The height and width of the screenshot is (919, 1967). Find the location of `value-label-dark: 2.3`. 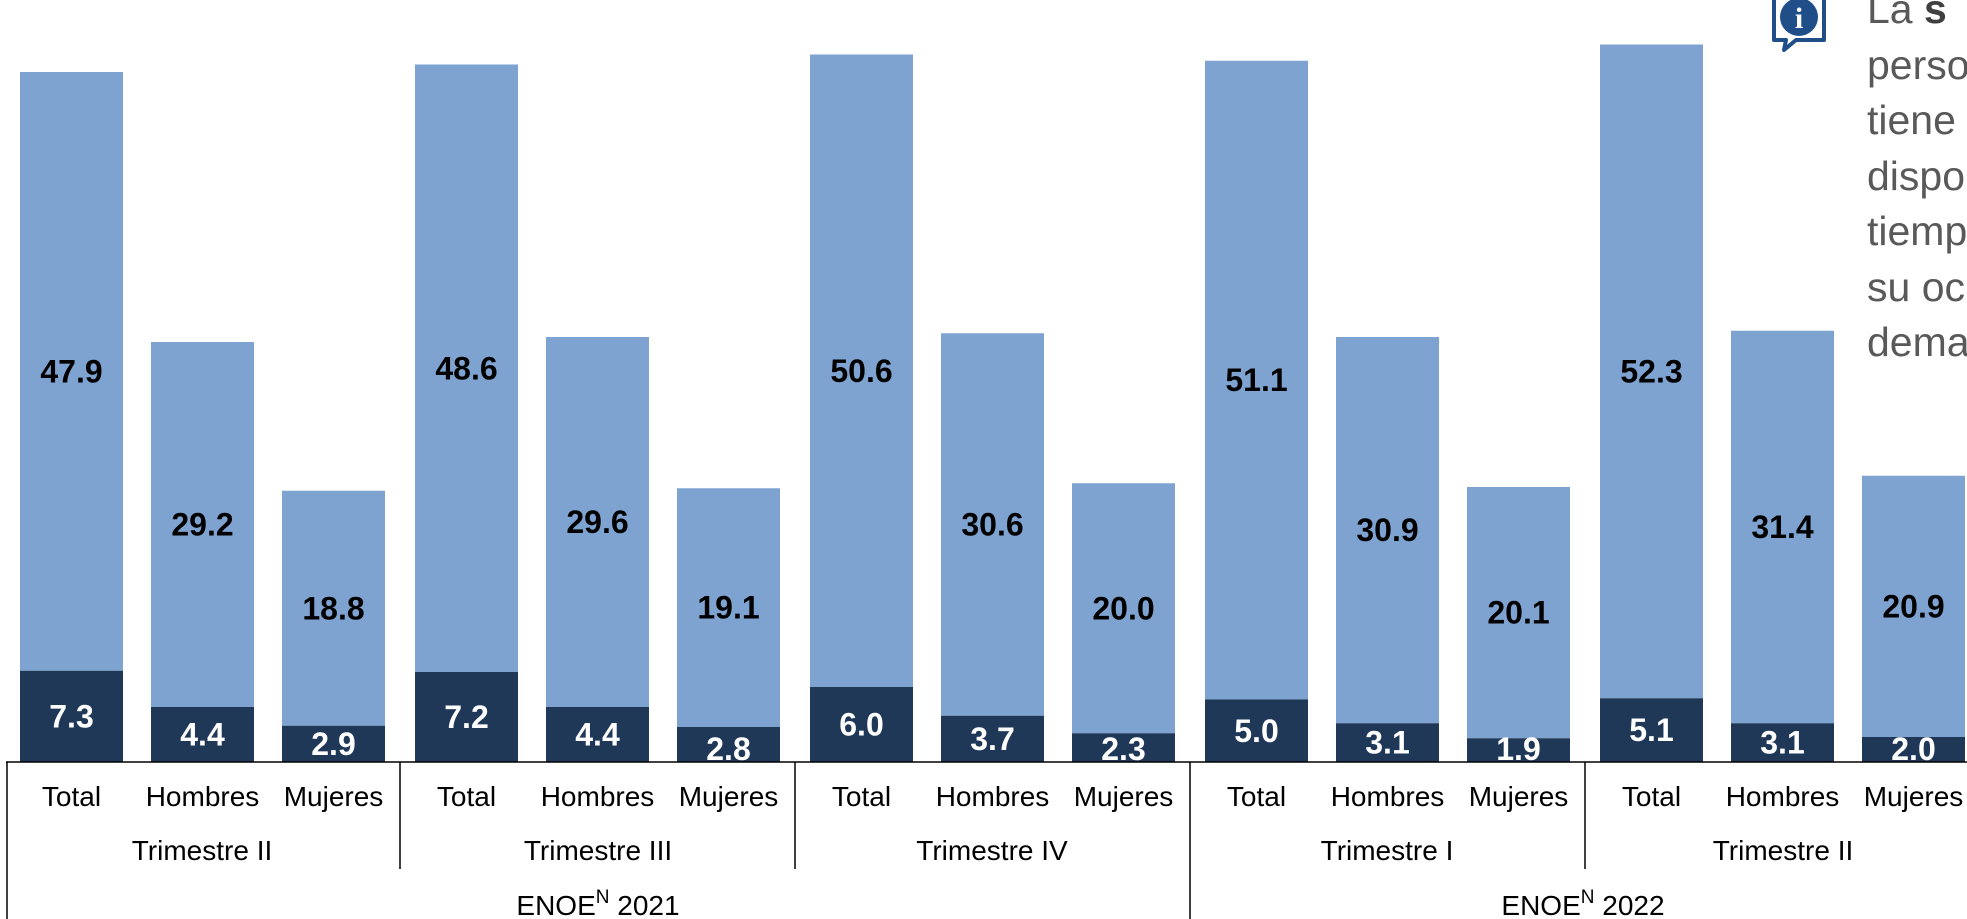

value-label-dark: 2.3 is located at coordinates (1123, 749).